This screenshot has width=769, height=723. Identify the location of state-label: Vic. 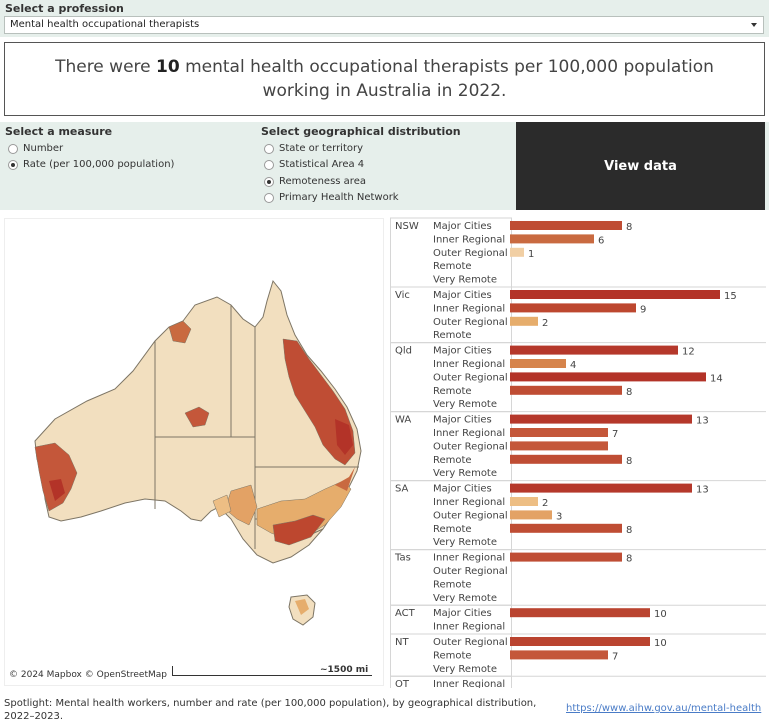
(402, 295).